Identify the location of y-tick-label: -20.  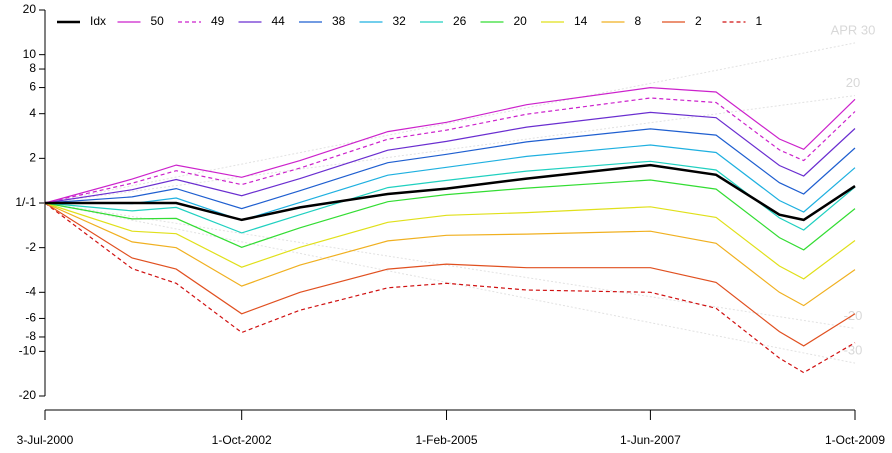
(28, 395).